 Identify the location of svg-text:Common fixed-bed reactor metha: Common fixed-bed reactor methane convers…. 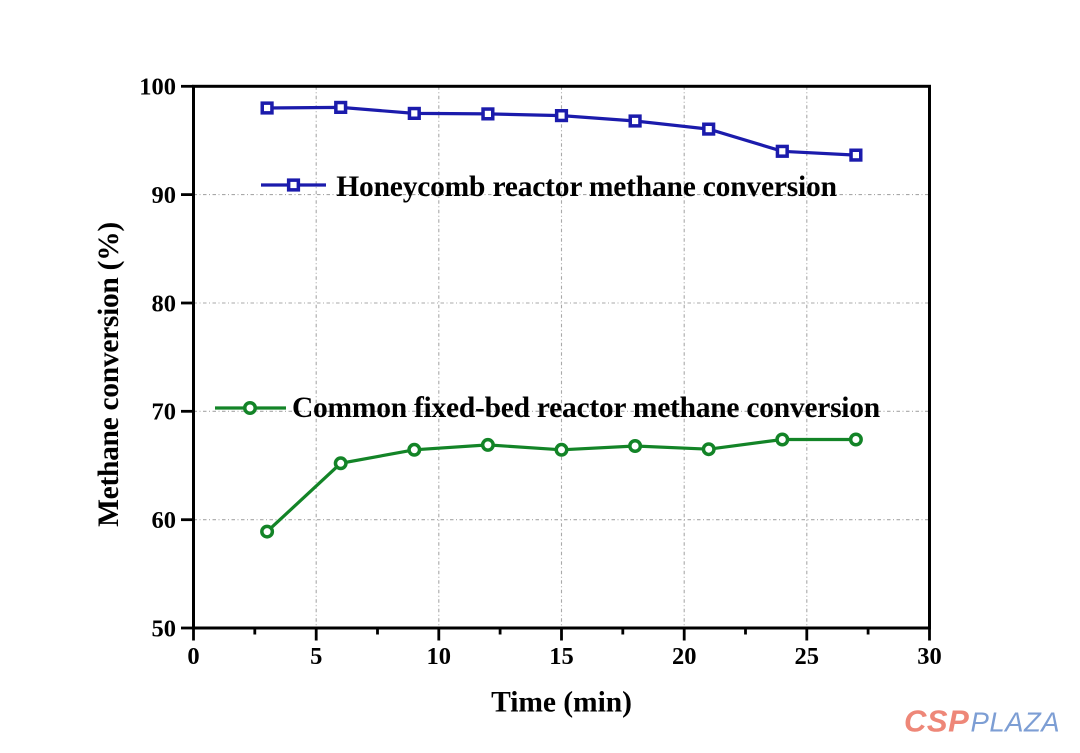
(586, 408).